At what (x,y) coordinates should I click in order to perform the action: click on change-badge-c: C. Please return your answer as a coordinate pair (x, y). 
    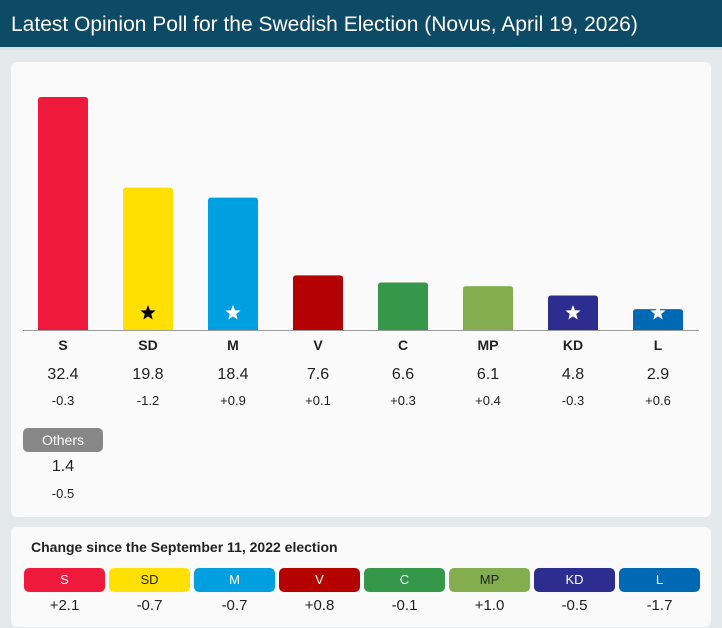
    Looking at the image, I should click on (404, 580).